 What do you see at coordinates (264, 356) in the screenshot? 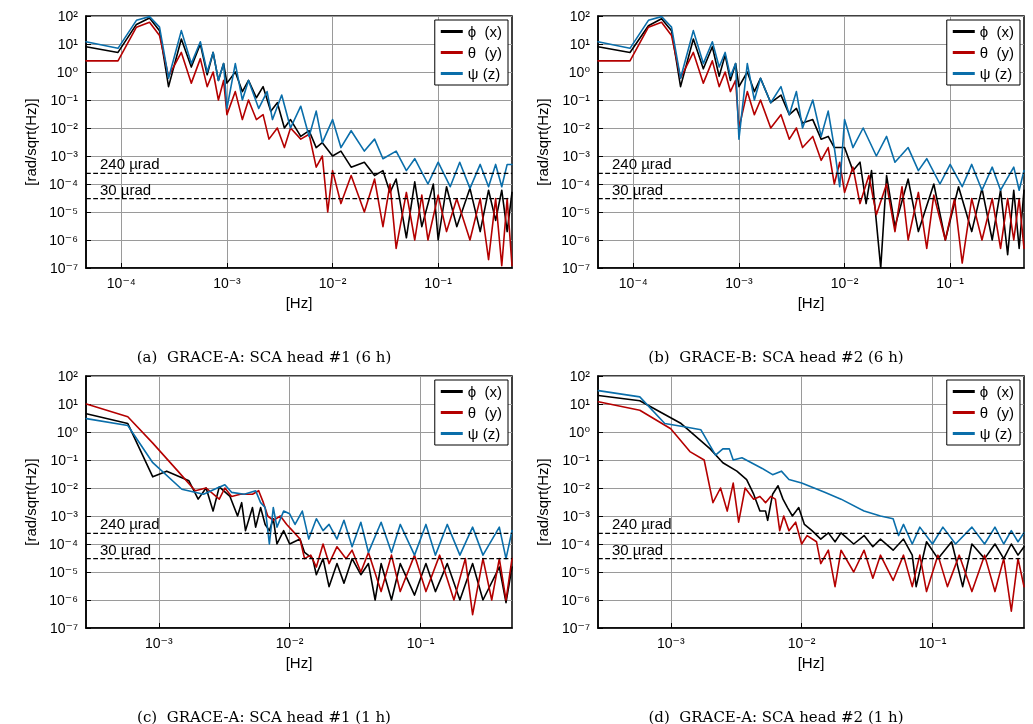
I see `text: (a) GRACE-A: SCA head #1 (6 h)` at bounding box center [264, 356].